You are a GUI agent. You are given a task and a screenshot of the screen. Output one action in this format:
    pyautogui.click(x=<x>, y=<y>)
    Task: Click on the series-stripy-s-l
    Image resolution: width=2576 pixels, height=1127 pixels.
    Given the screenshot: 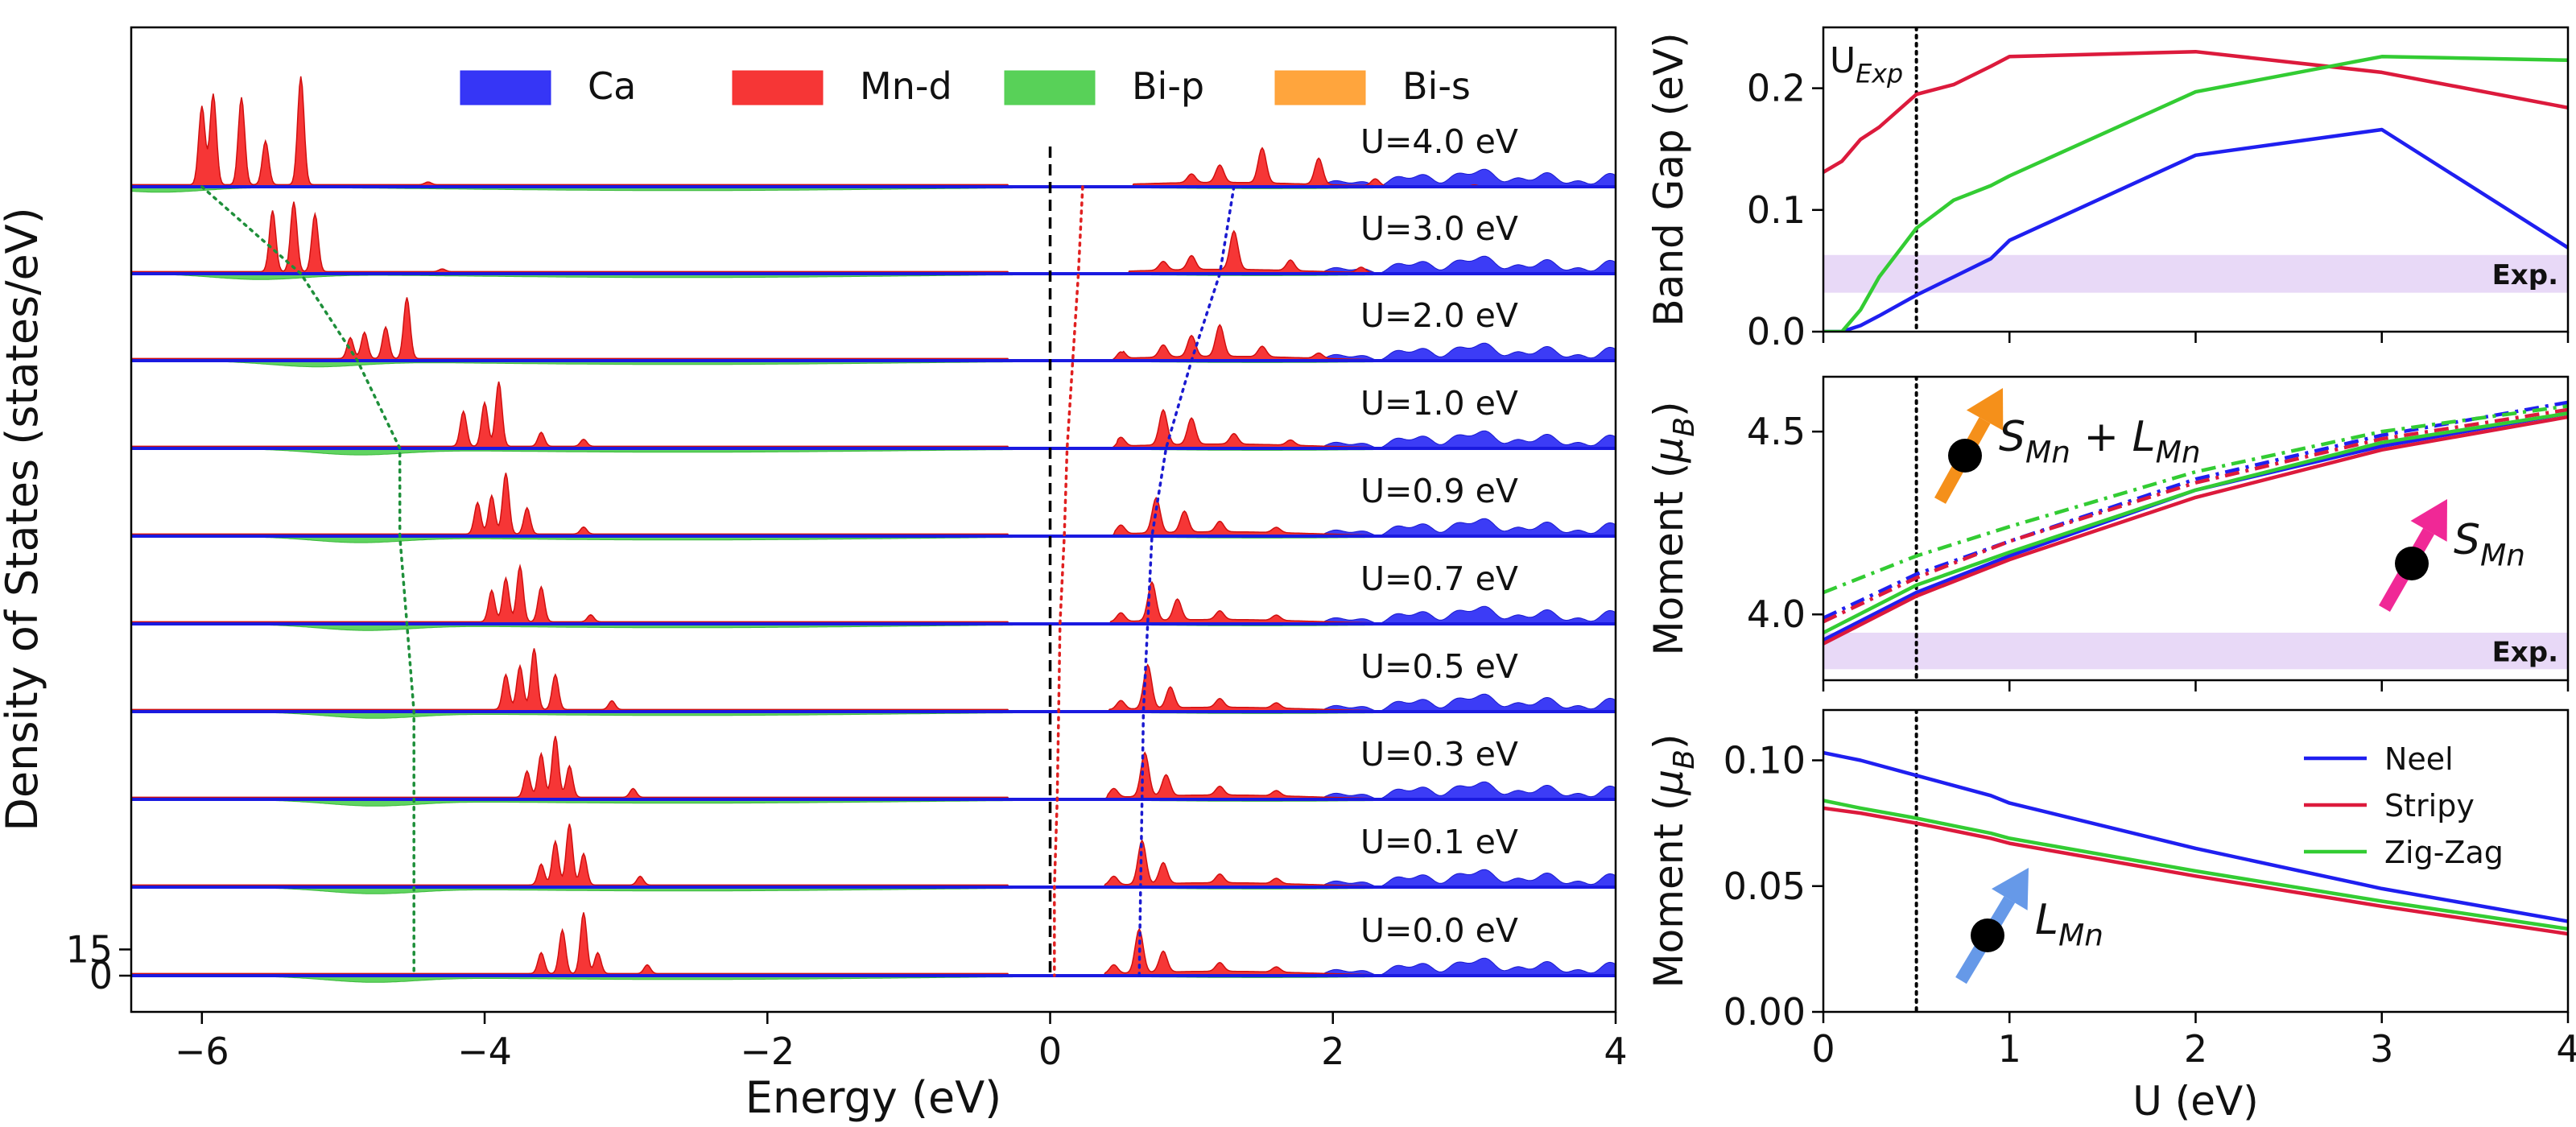 What is the action you would take?
    pyautogui.click(x=2195, y=515)
    